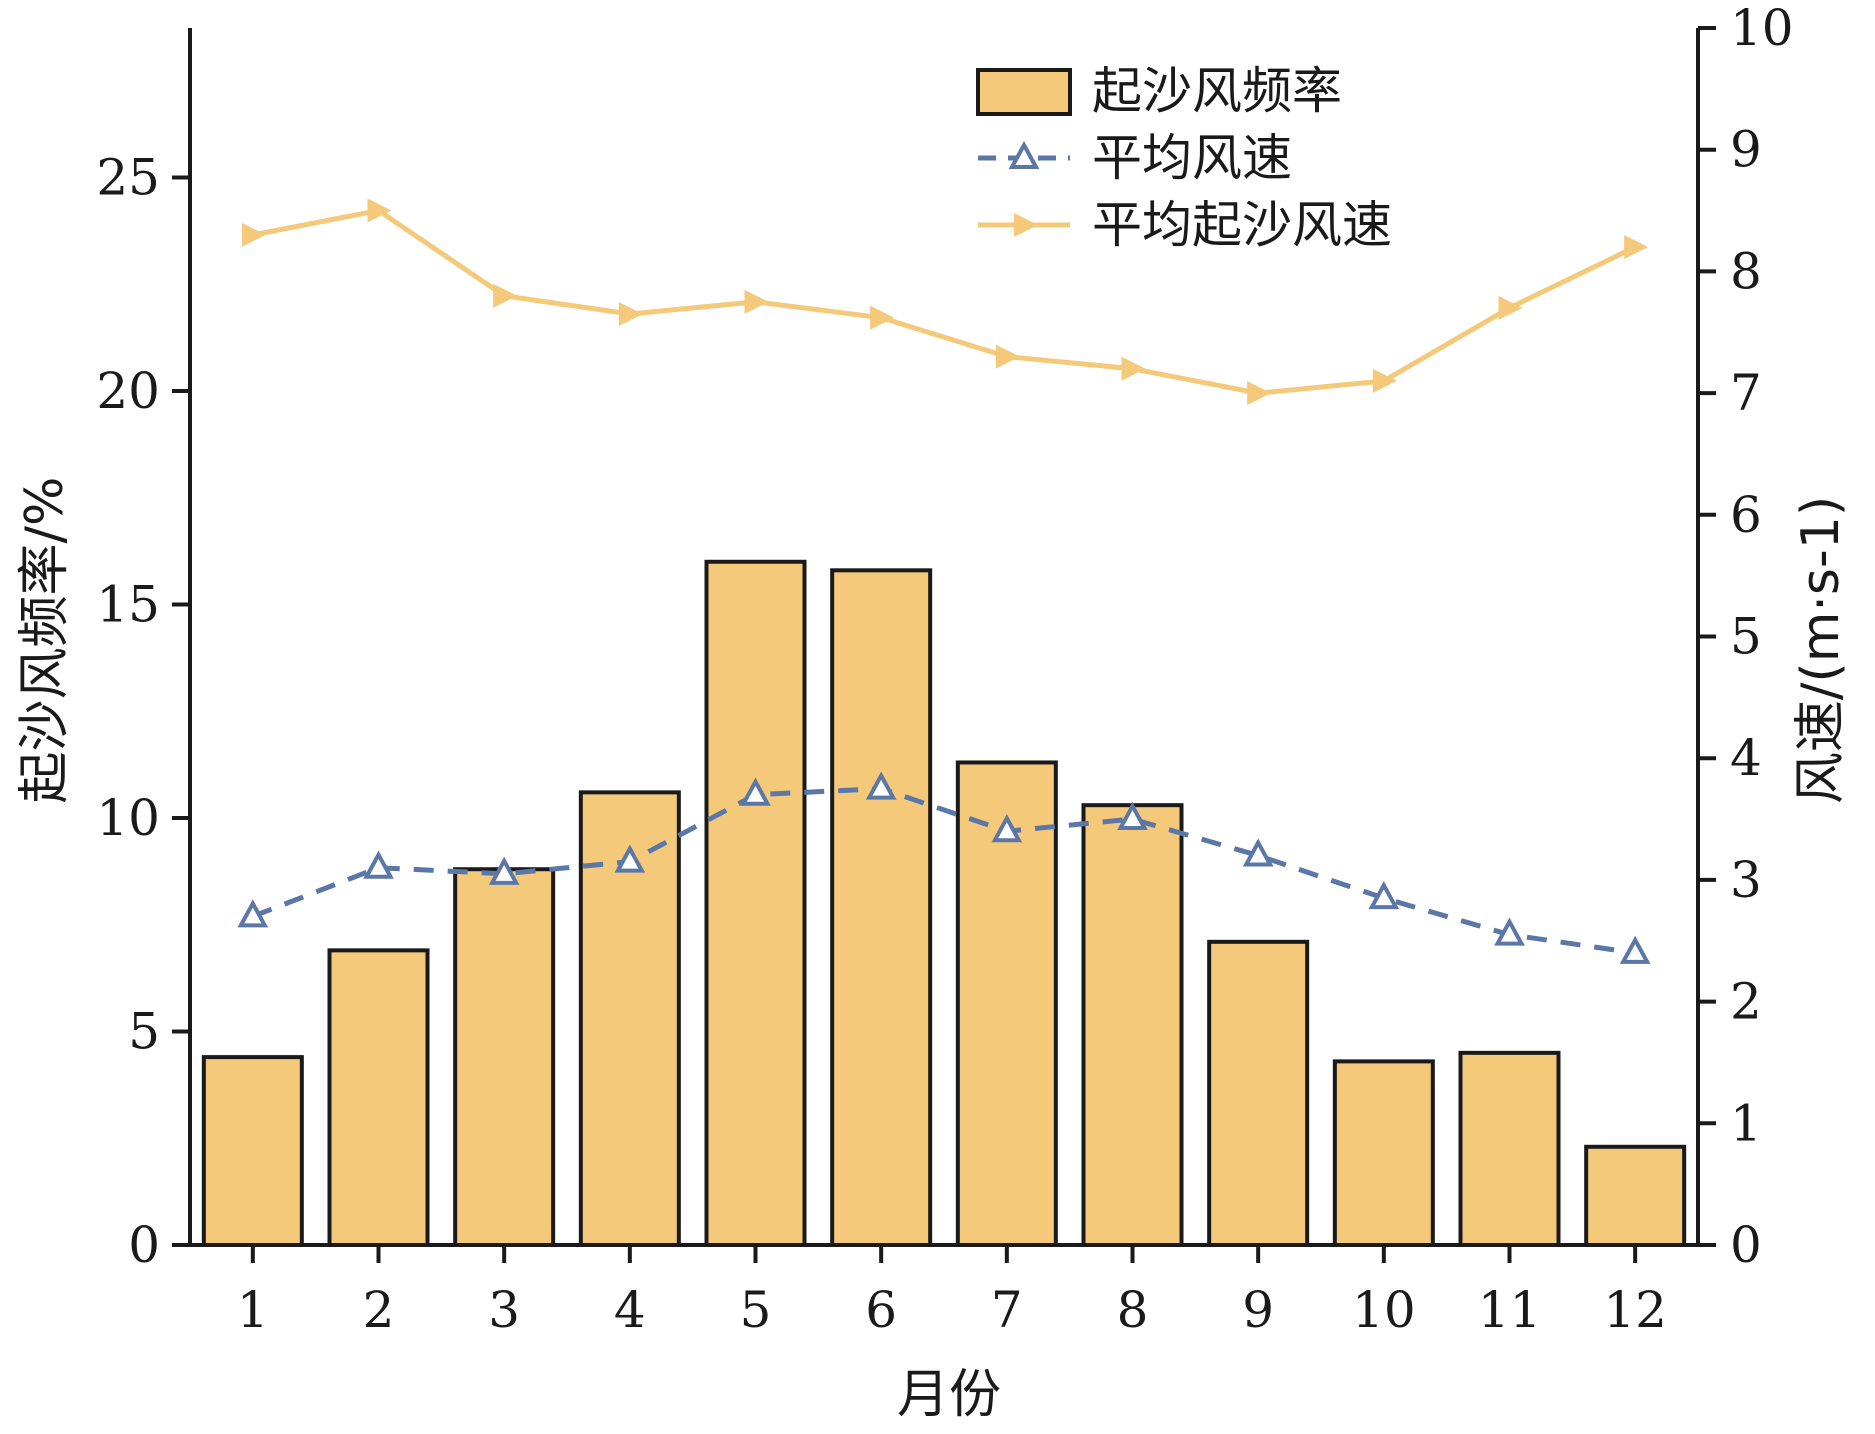 This screenshot has width=1875, height=1434. What do you see at coordinates (253, 1310) in the screenshot?
I see `x-tick-label-1: 1` at bounding box center [253, 1310].